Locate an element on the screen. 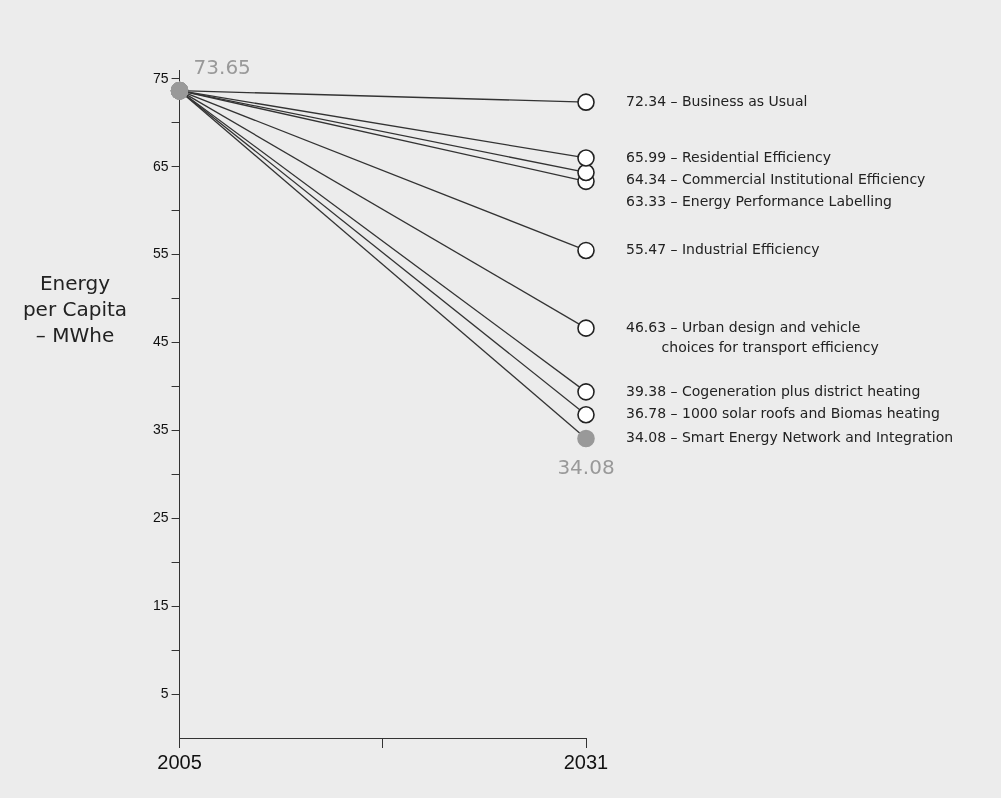  y-tick-label: 45 is located at coordinates (160, 341).